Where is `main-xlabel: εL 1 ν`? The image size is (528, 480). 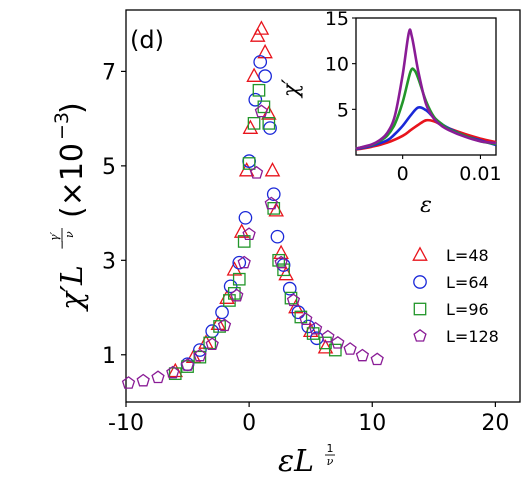
main-xlabel: εL 1 ν is located at coordinates (306, 460).